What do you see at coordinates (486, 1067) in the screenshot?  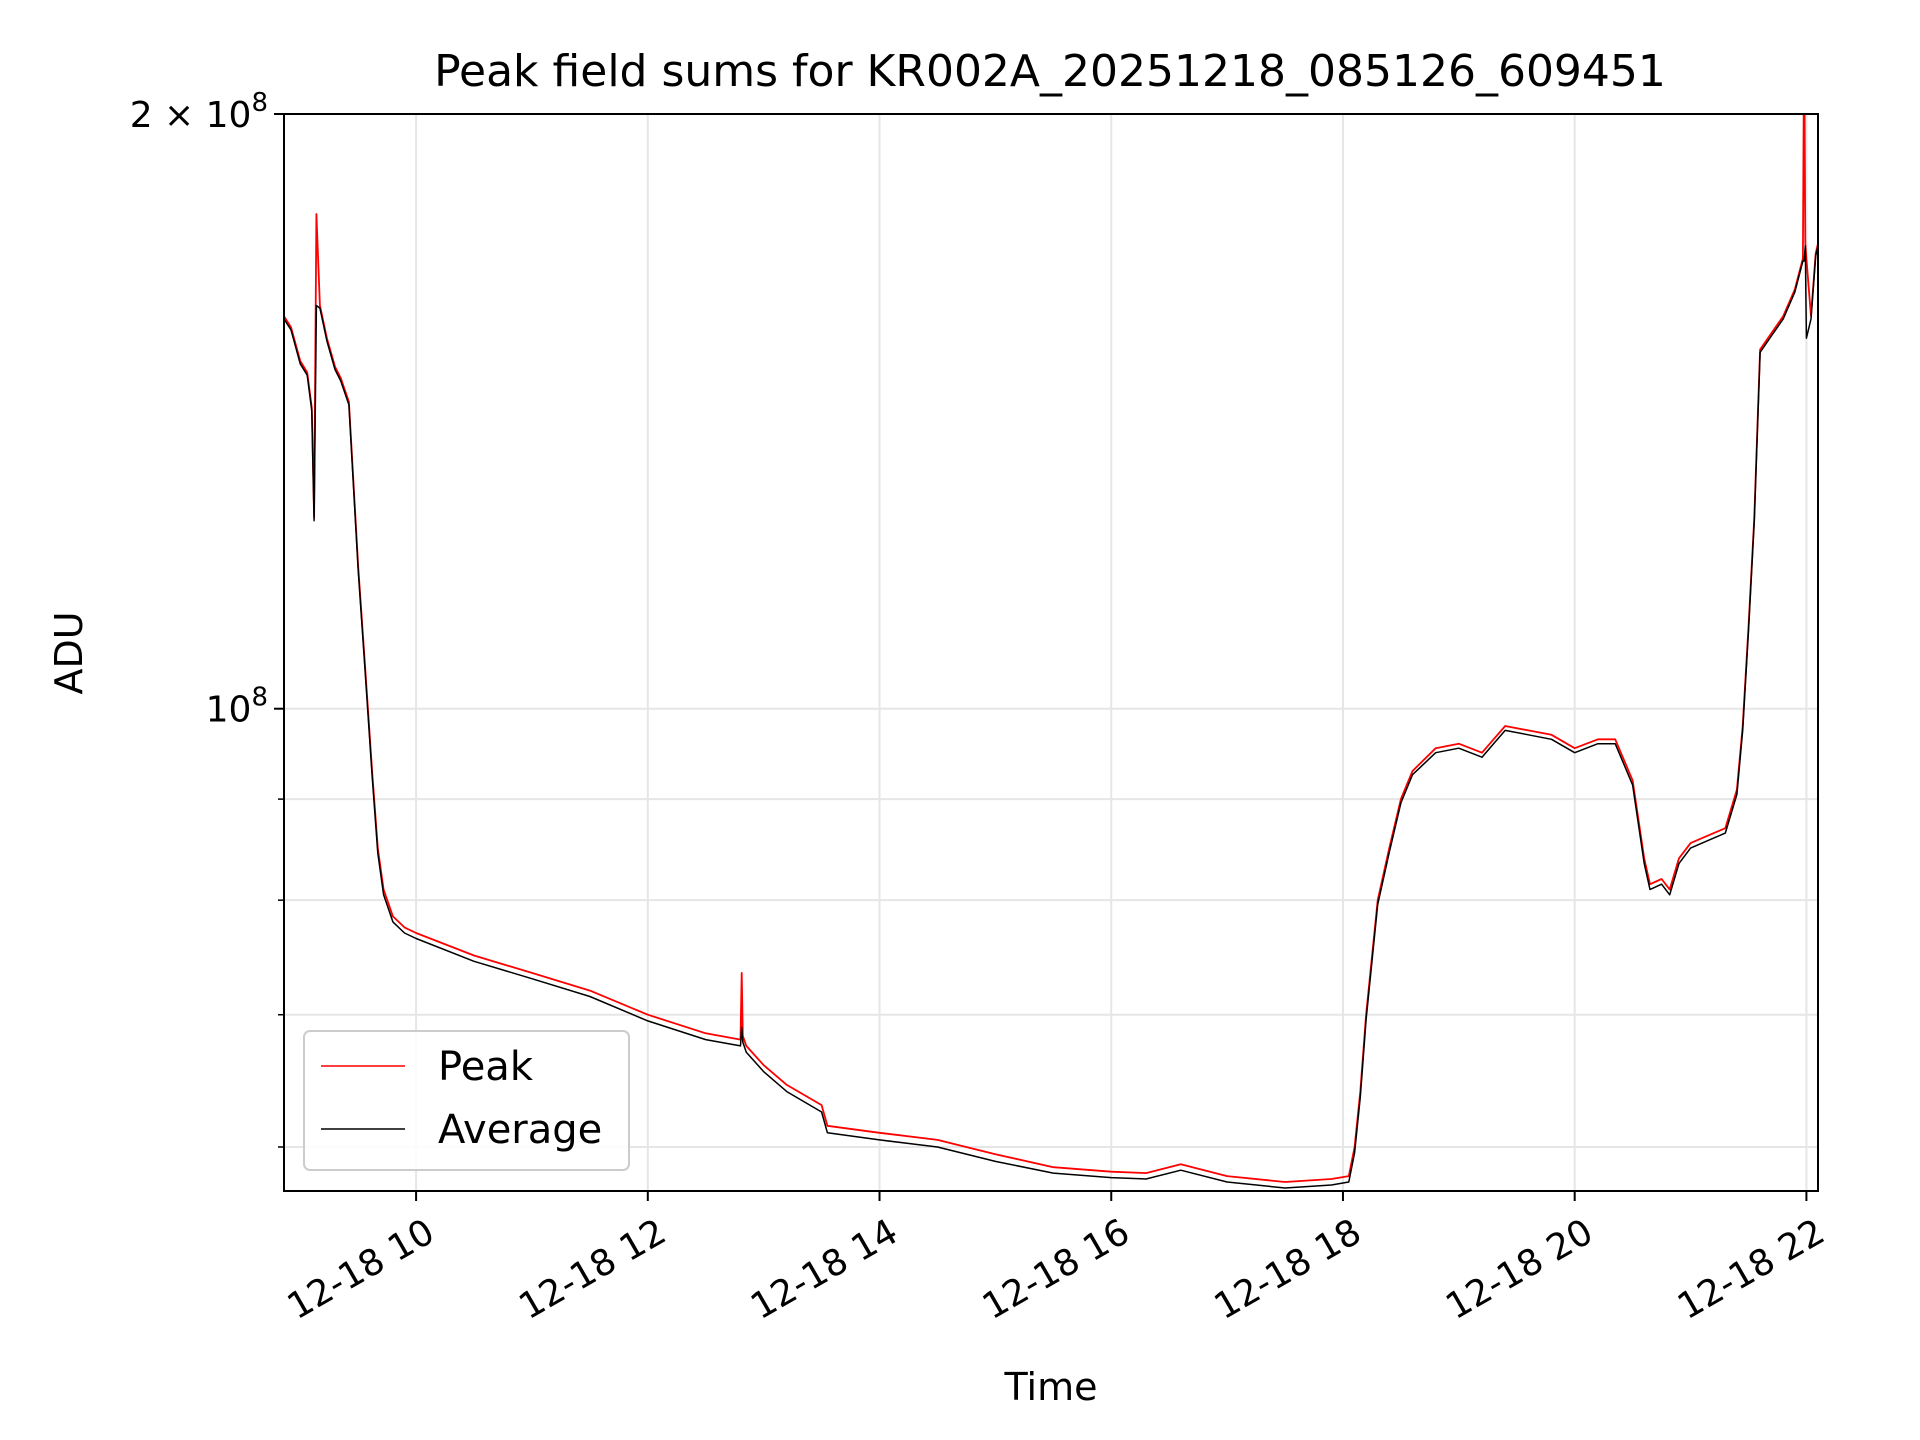 I see `legend-label-peak: Peak` at bounding box center [486, 1067].